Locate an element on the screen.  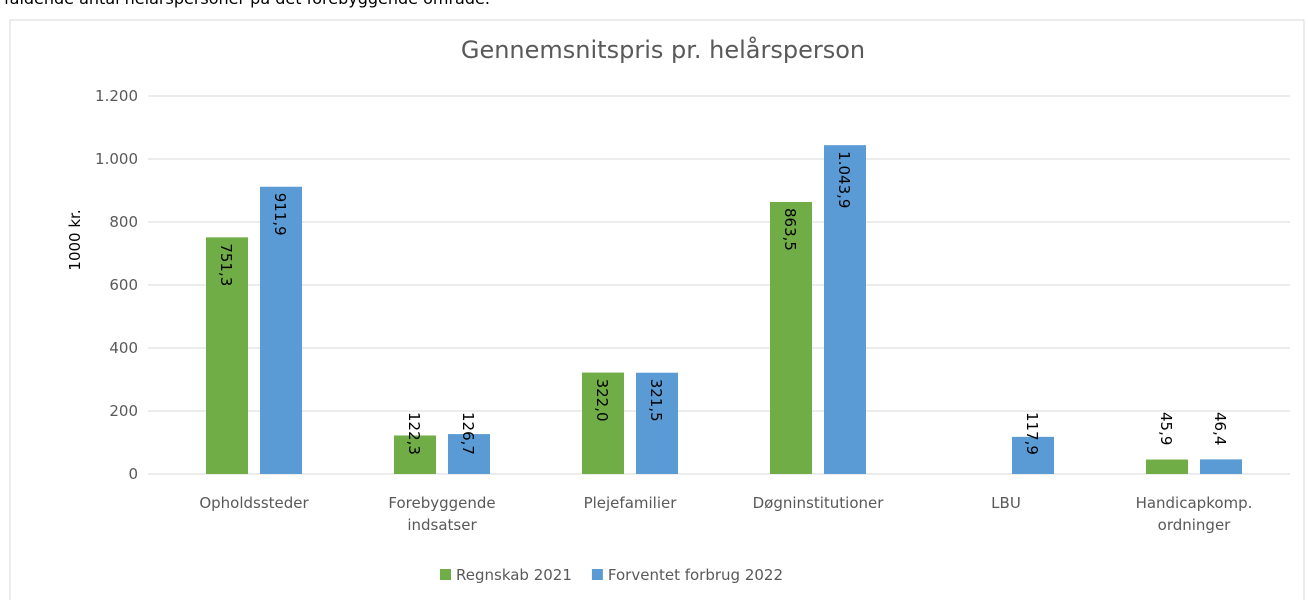
legend-label: Forventet forbrug 2022 is located at coordinates (695, 575).